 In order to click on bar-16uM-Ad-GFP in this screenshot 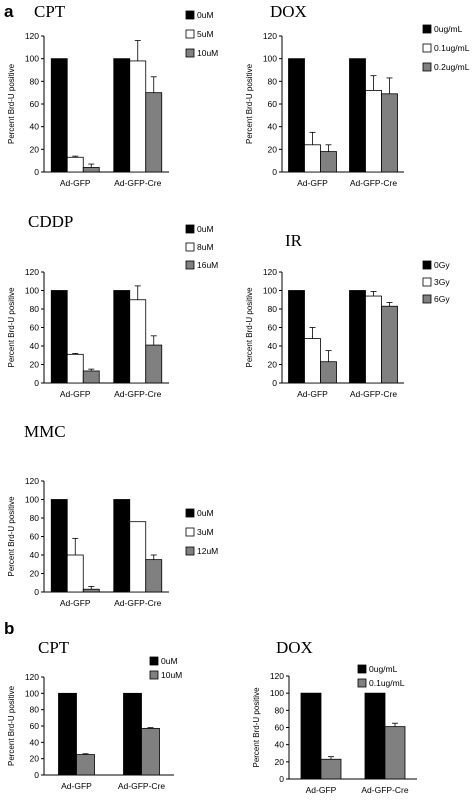, I will do `click(91, 377)`.